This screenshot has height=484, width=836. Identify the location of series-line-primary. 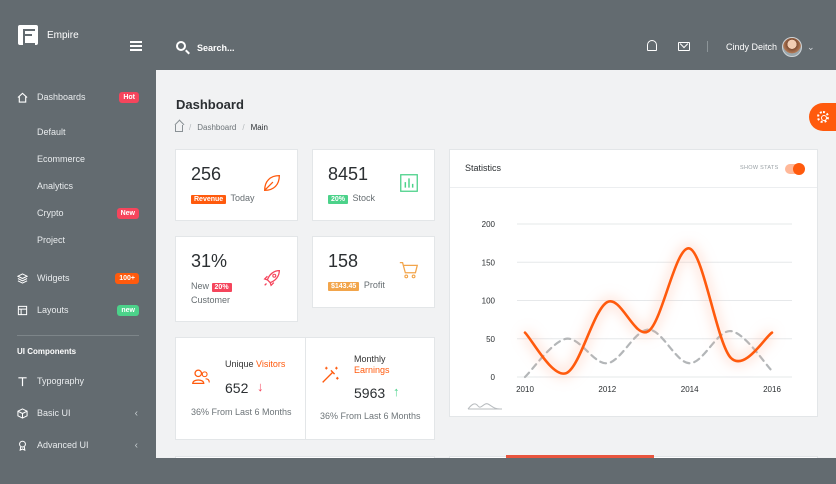
(648, 311).